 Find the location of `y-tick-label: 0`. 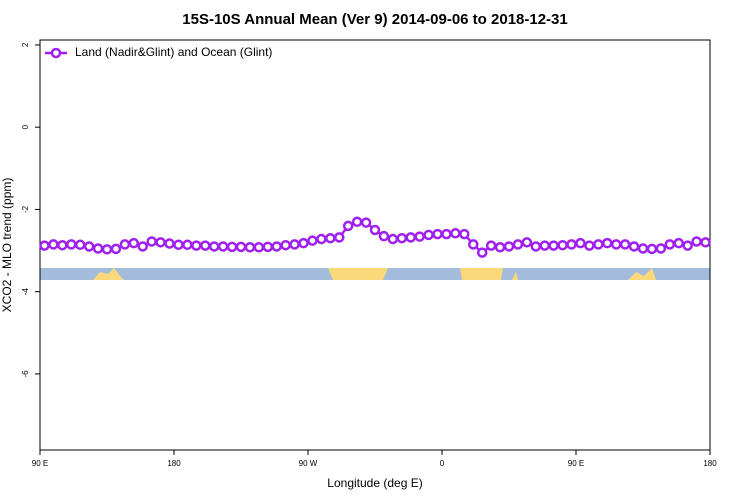

y-tick-label: 0 is located at coordinates (25, 126).